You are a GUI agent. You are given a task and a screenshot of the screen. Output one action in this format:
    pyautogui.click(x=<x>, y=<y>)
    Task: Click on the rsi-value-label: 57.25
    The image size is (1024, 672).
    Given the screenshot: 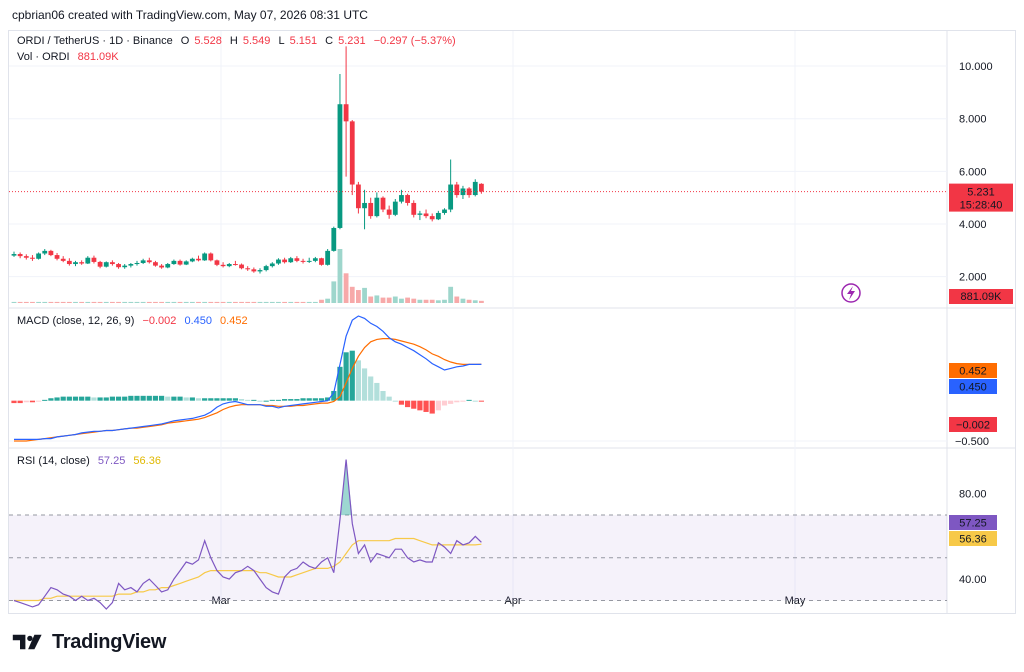 What is the action you would take?
    pyautogui.click(x=973, y=524)
    